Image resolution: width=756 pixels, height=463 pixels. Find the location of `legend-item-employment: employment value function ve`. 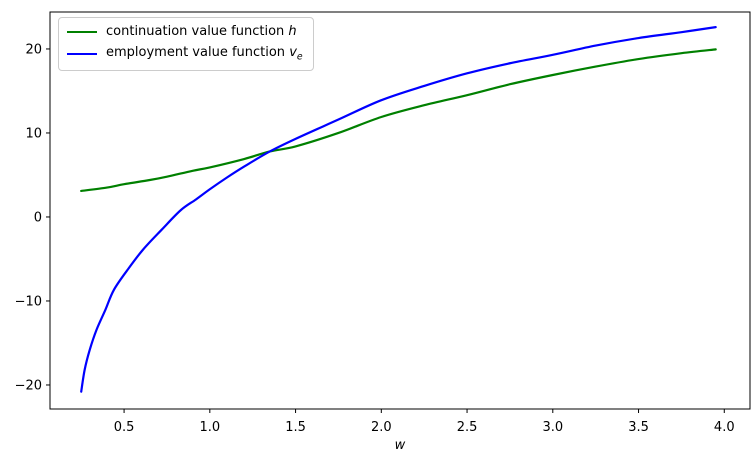

legend-item-employment: employment value function ve is located at coordinates (185, 54).